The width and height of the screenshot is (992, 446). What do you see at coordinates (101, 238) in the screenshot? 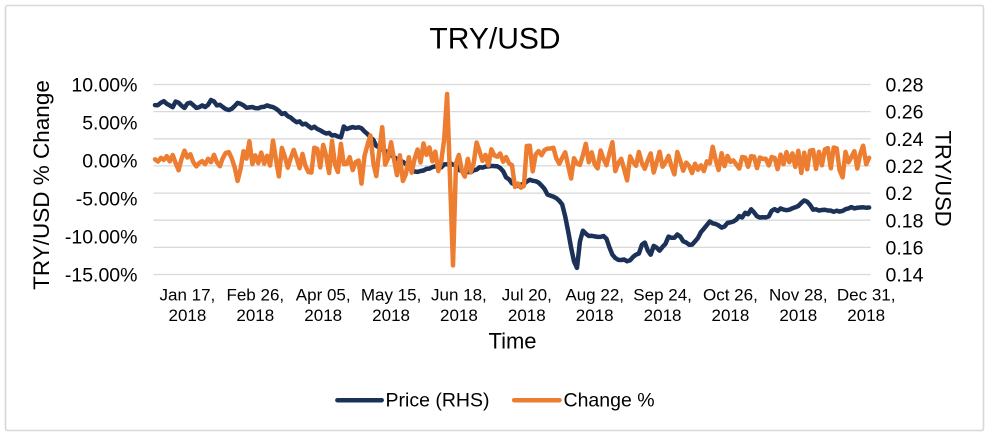
I see `svg-text: -10.00%` at bounding box center [101, 238].